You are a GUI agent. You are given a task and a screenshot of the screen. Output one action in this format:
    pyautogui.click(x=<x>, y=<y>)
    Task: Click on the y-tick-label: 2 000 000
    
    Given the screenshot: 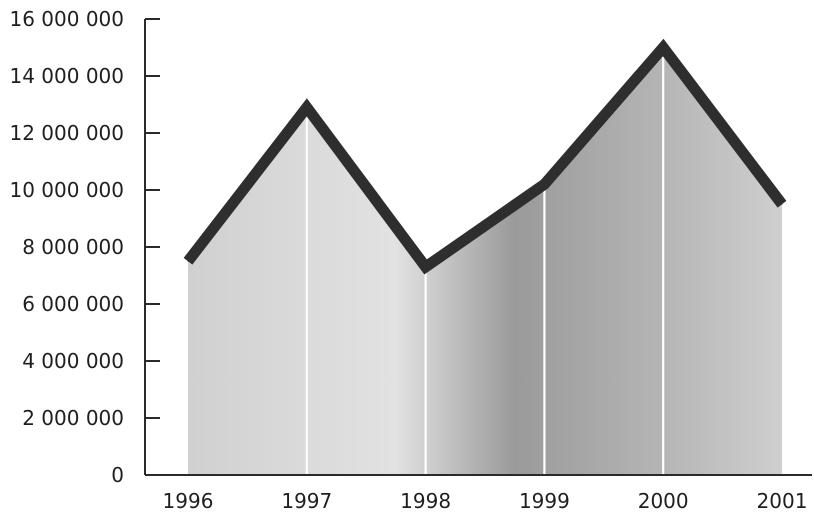 What is the action you would take?
    pyautogui.click(x=73, y=418)
    